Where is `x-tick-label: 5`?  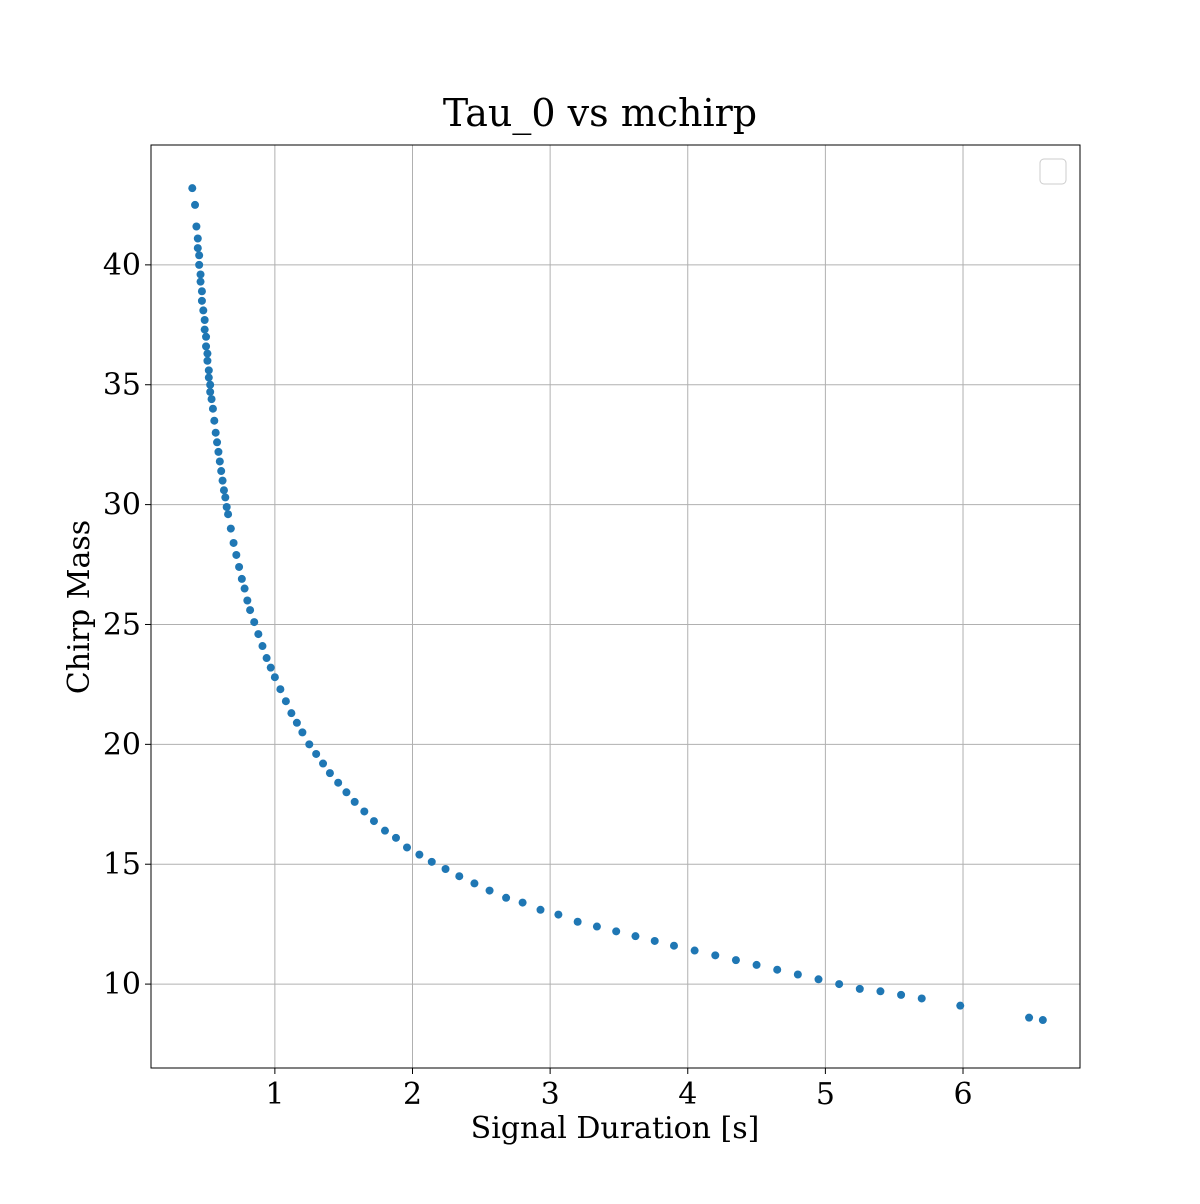 x-tick-label: 5 is located at coordinates (825, 1094).